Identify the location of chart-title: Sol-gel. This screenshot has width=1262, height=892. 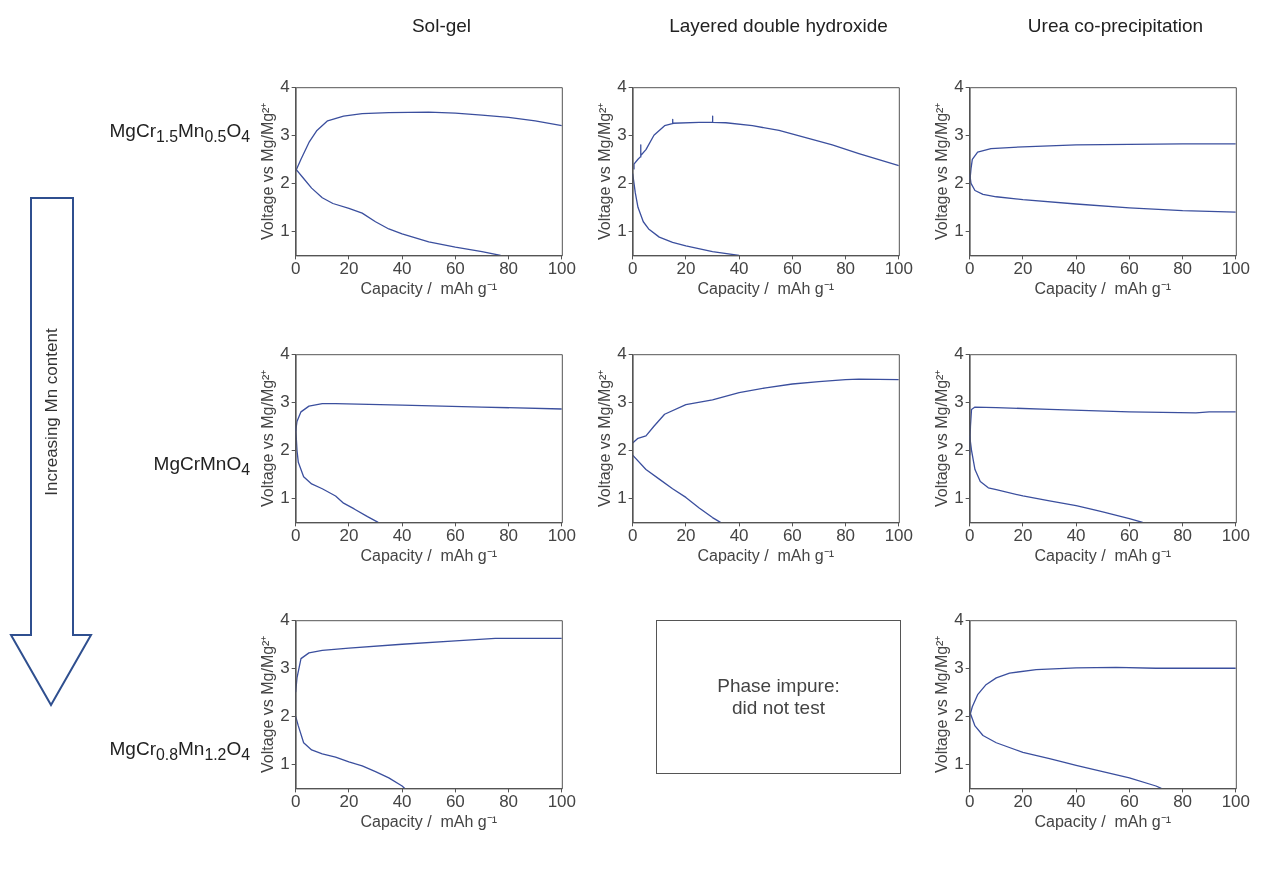
(441, 26).